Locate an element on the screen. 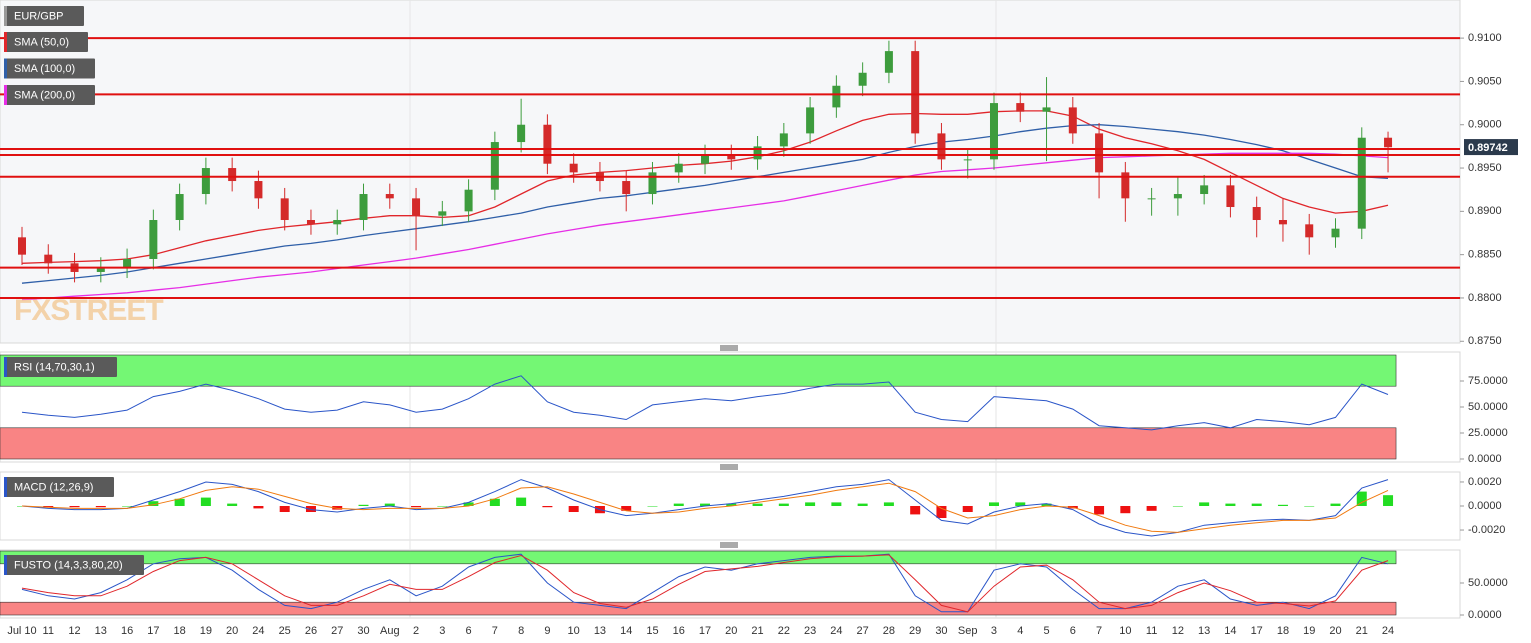 This screenshot has height=643, width=1531. x-tick-label: Jul 10 is located at coordinates (21, 631).